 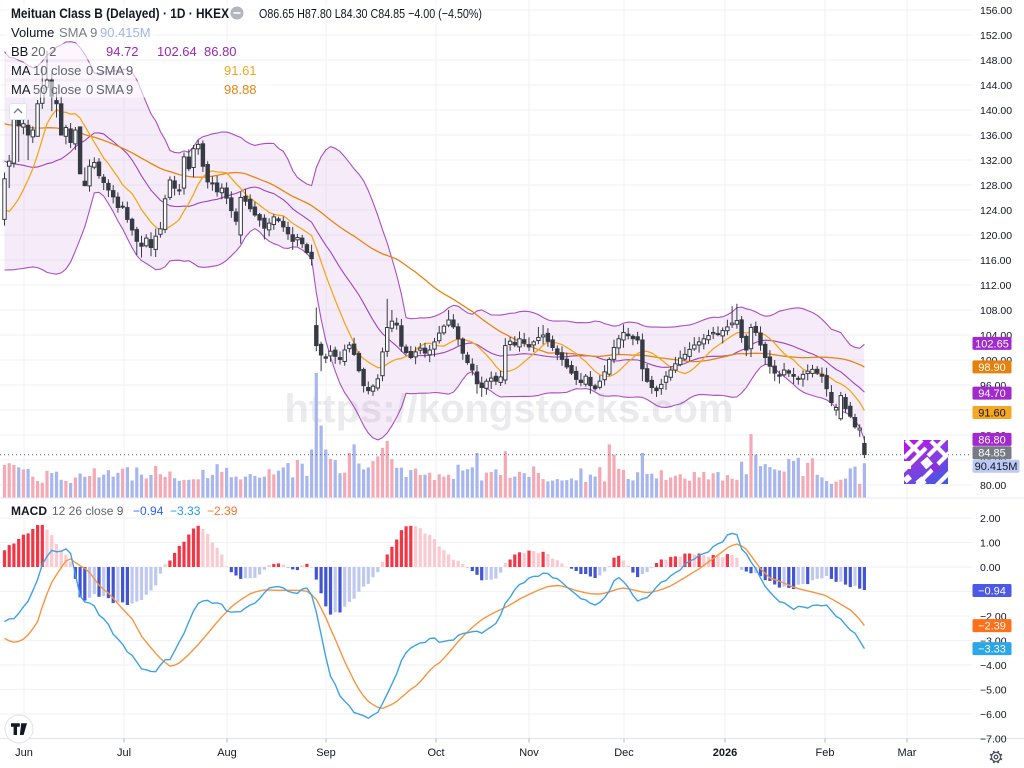 I want to click on svg-text: Sep, so click(x=326, y=753).